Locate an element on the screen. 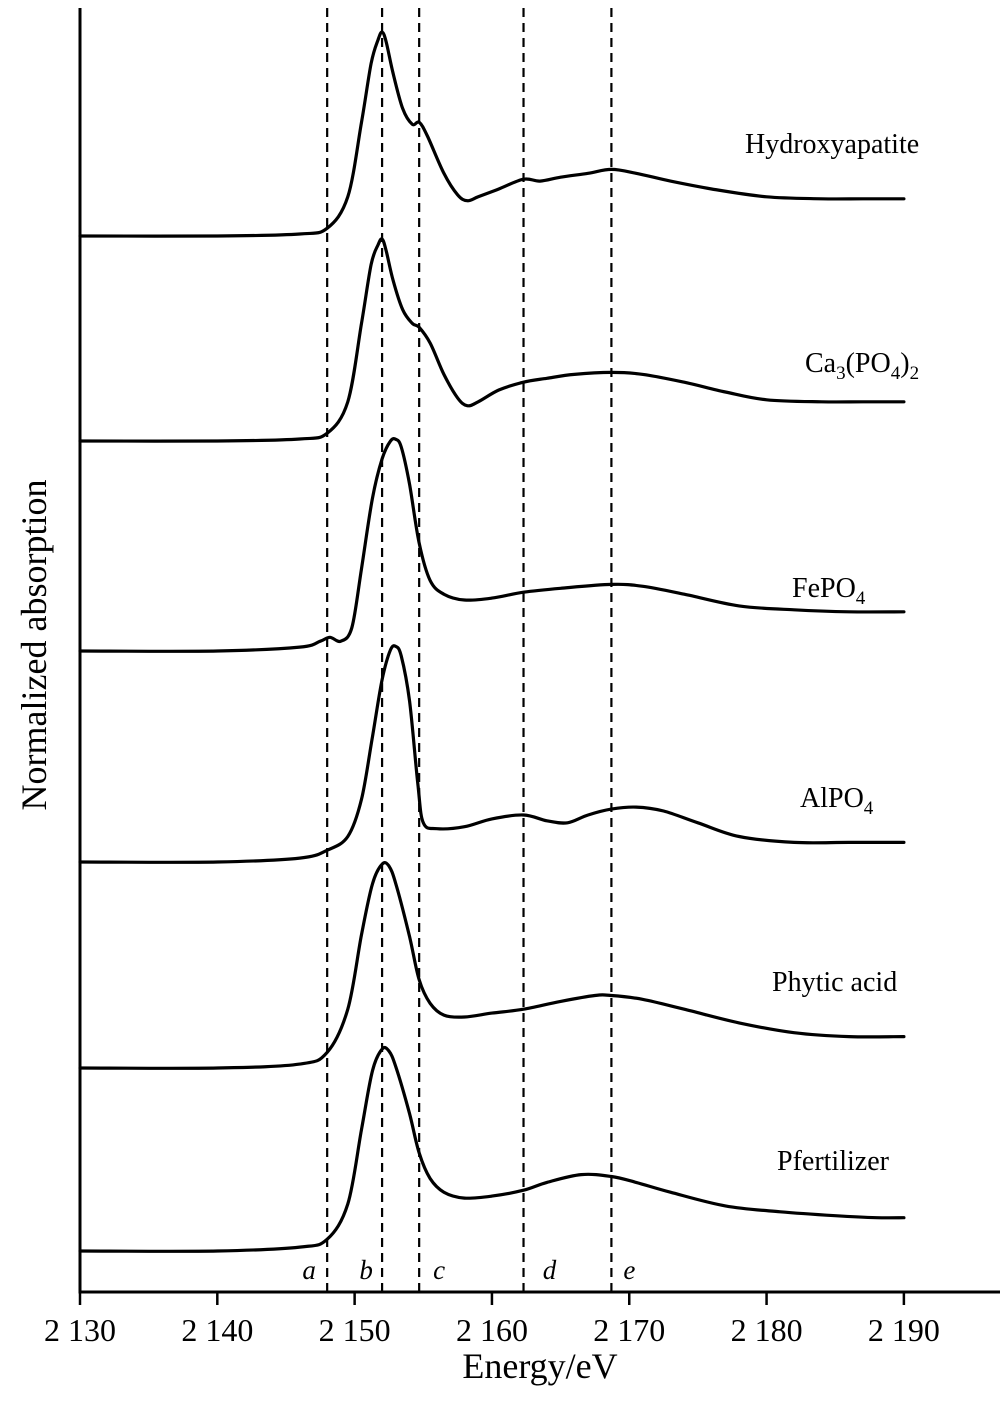 The height and width of the screenshot is (1406, 1000). x-tick-label: 2 140 is located at coordinates (217, 1330).